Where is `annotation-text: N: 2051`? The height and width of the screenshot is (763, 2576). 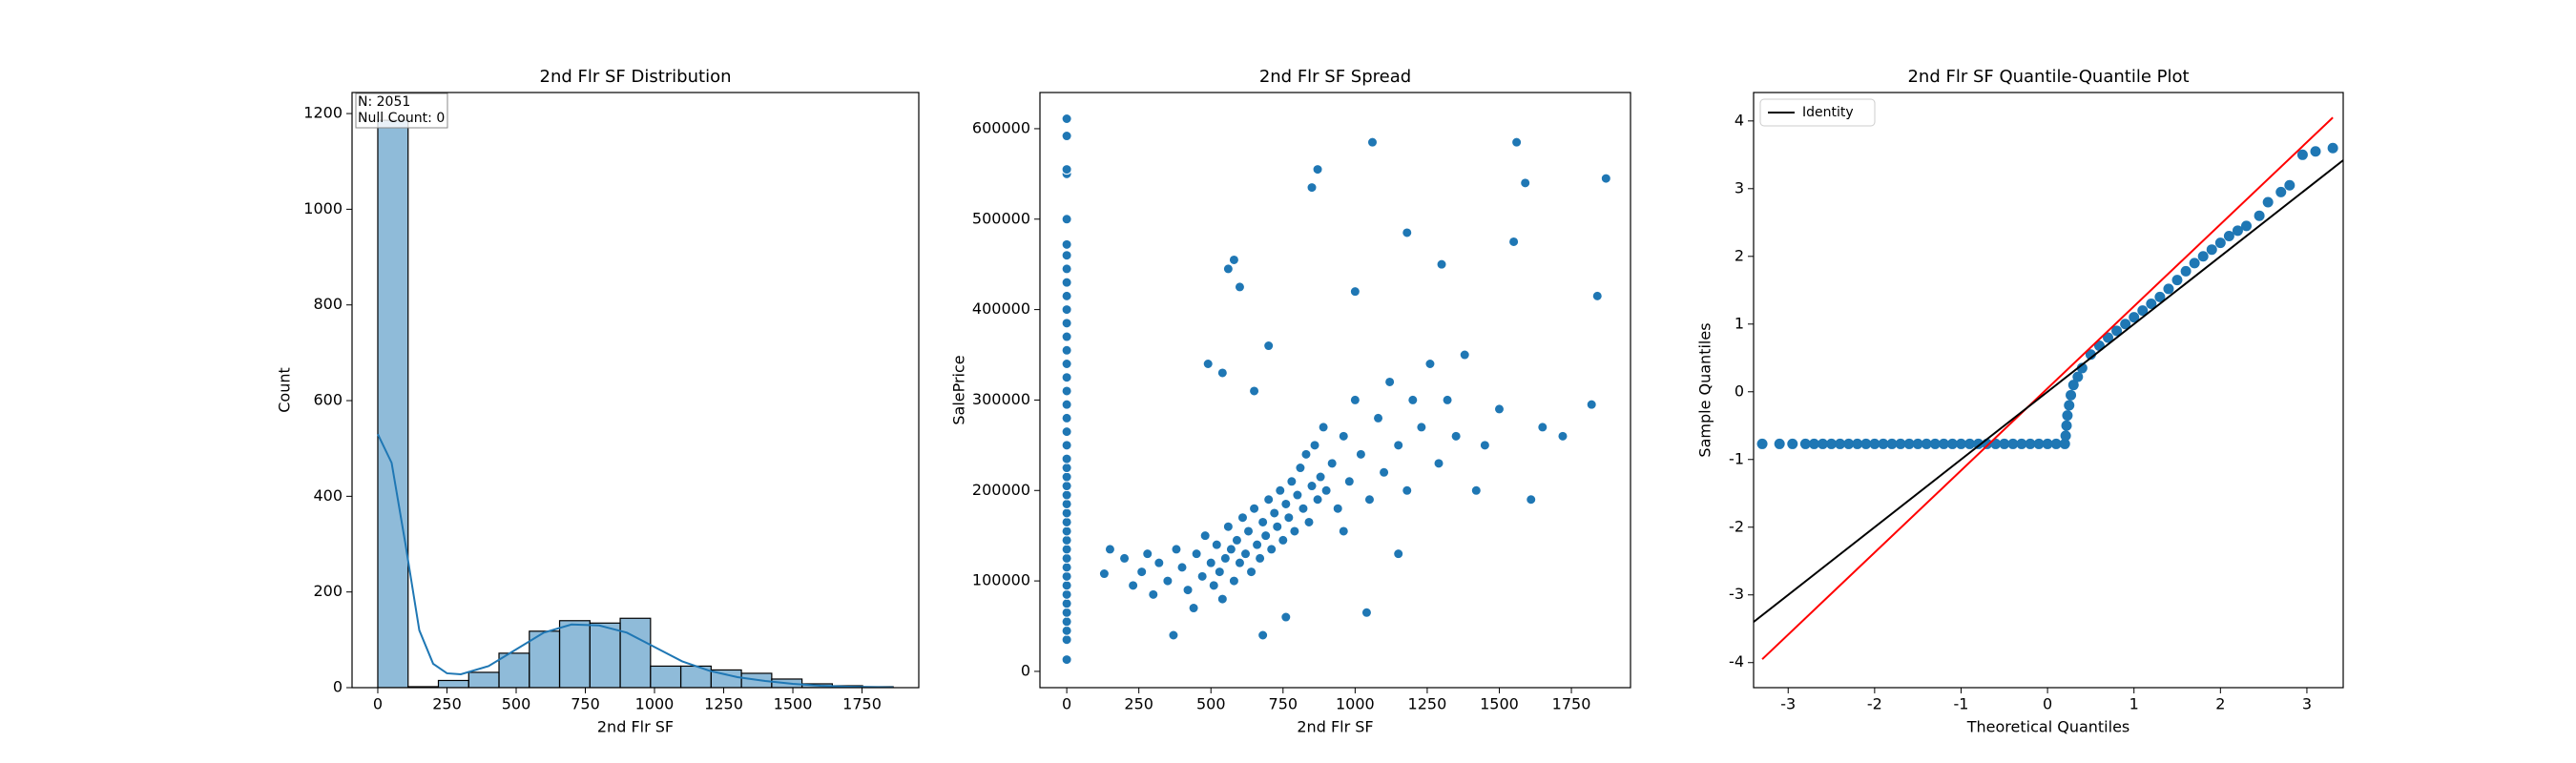
annotation-text: N: 2051 is located at coordinates (384, 102).